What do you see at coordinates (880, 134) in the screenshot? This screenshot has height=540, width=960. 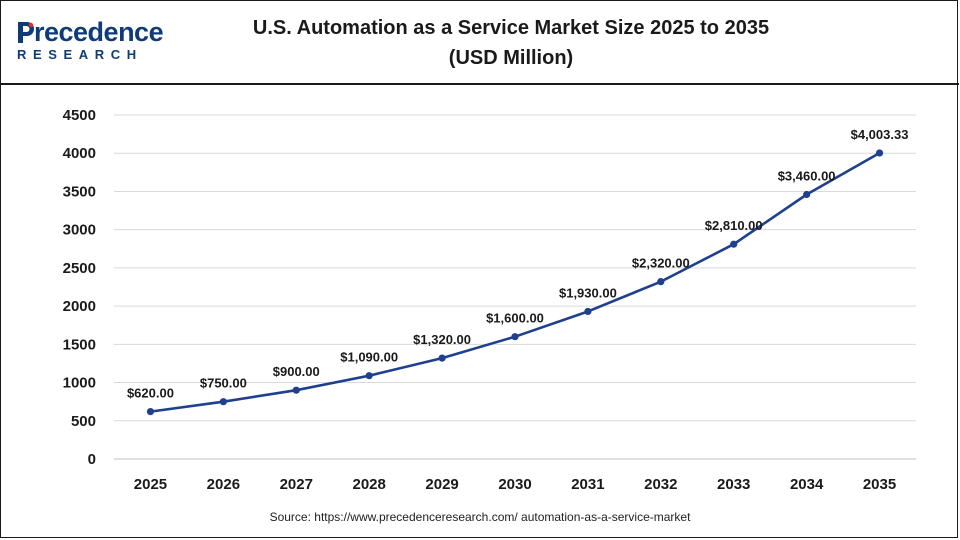 I see `data-label: $4,003.33` at bounding box center [880, 134].